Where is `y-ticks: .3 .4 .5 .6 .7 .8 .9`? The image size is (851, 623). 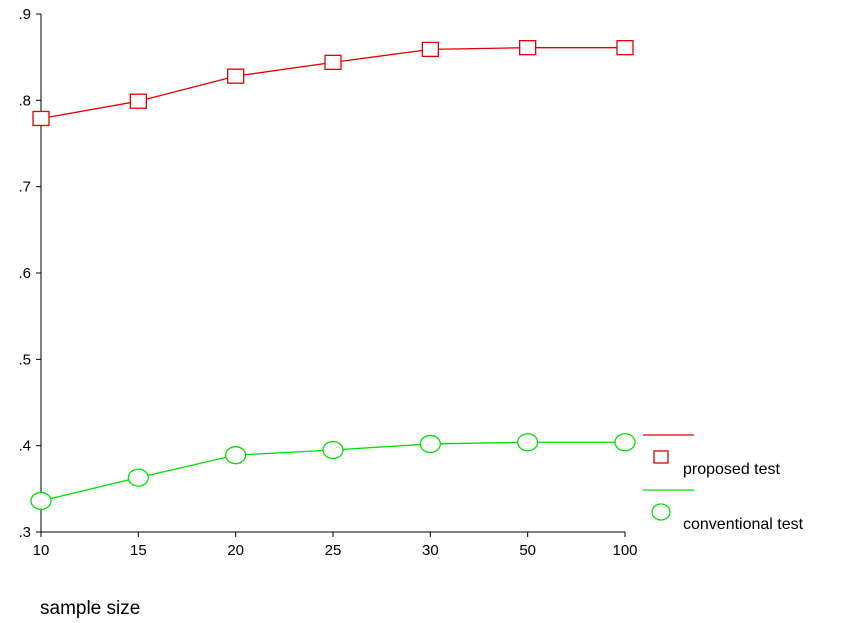
y-ticks: .3 .4 .5 .6 .7 .8 .9 is located at coordinates (29, 273).